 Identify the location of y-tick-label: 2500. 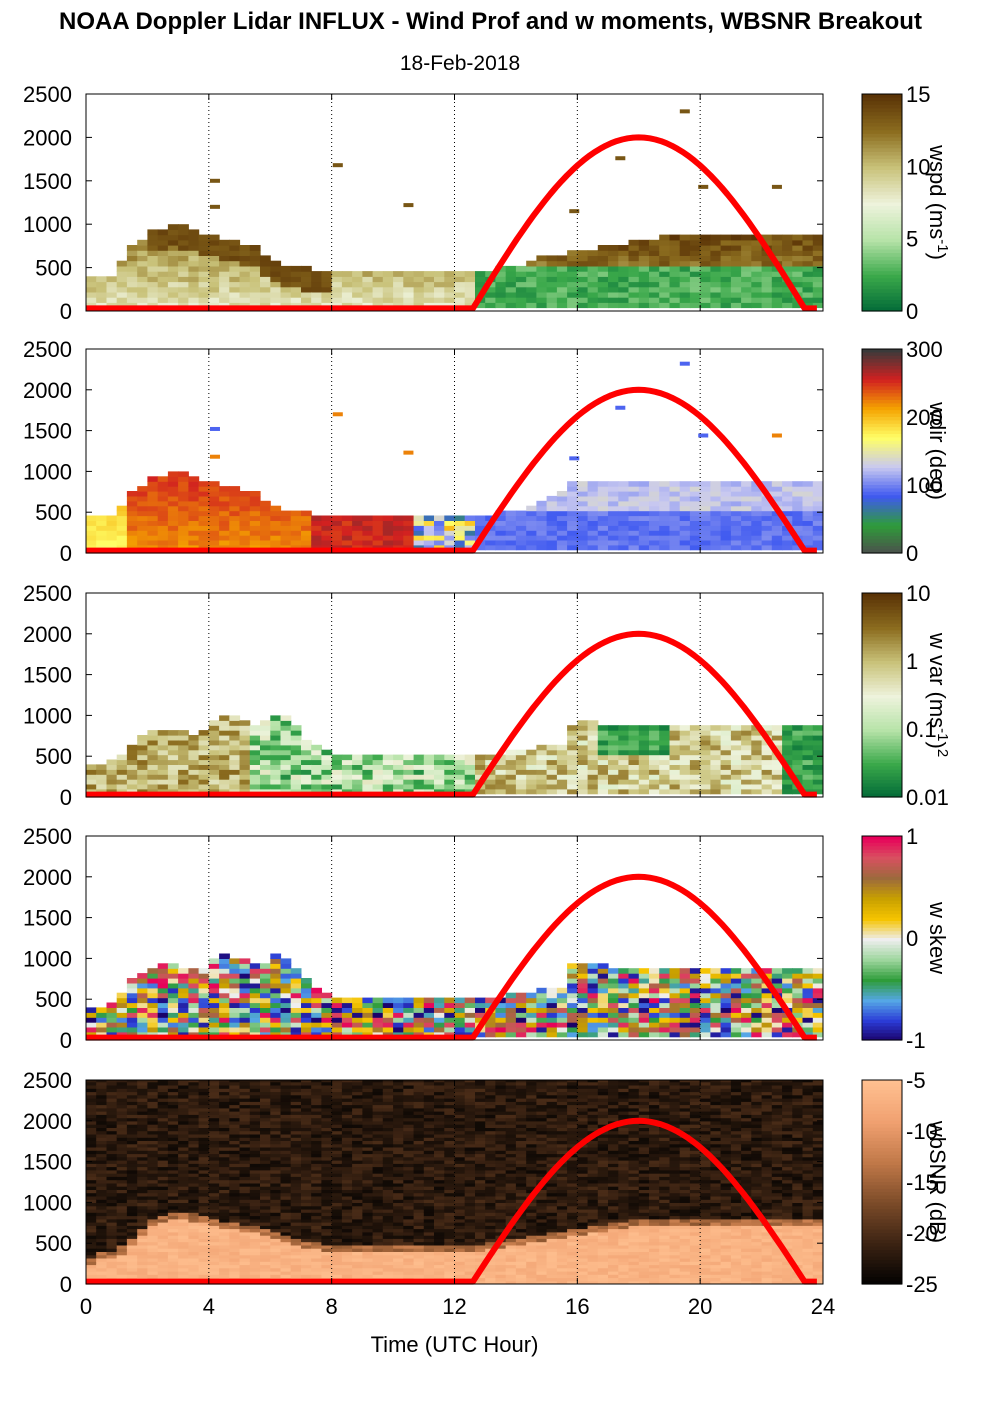
(47, 94).